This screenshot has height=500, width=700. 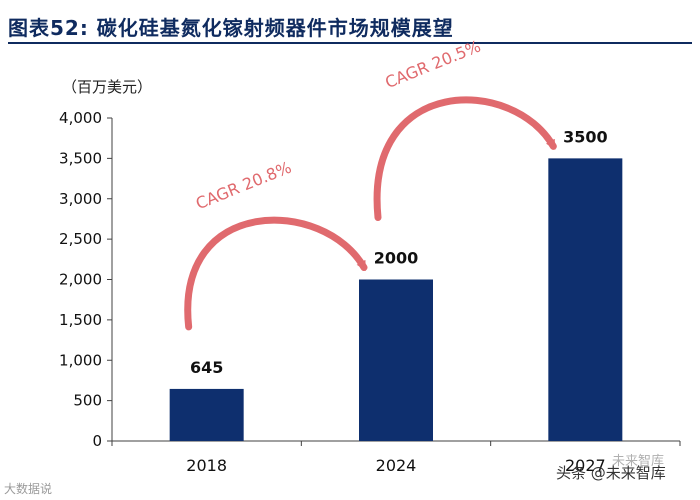 I want to click on y-tick-label: 3,000, so click(x=80, y=199).